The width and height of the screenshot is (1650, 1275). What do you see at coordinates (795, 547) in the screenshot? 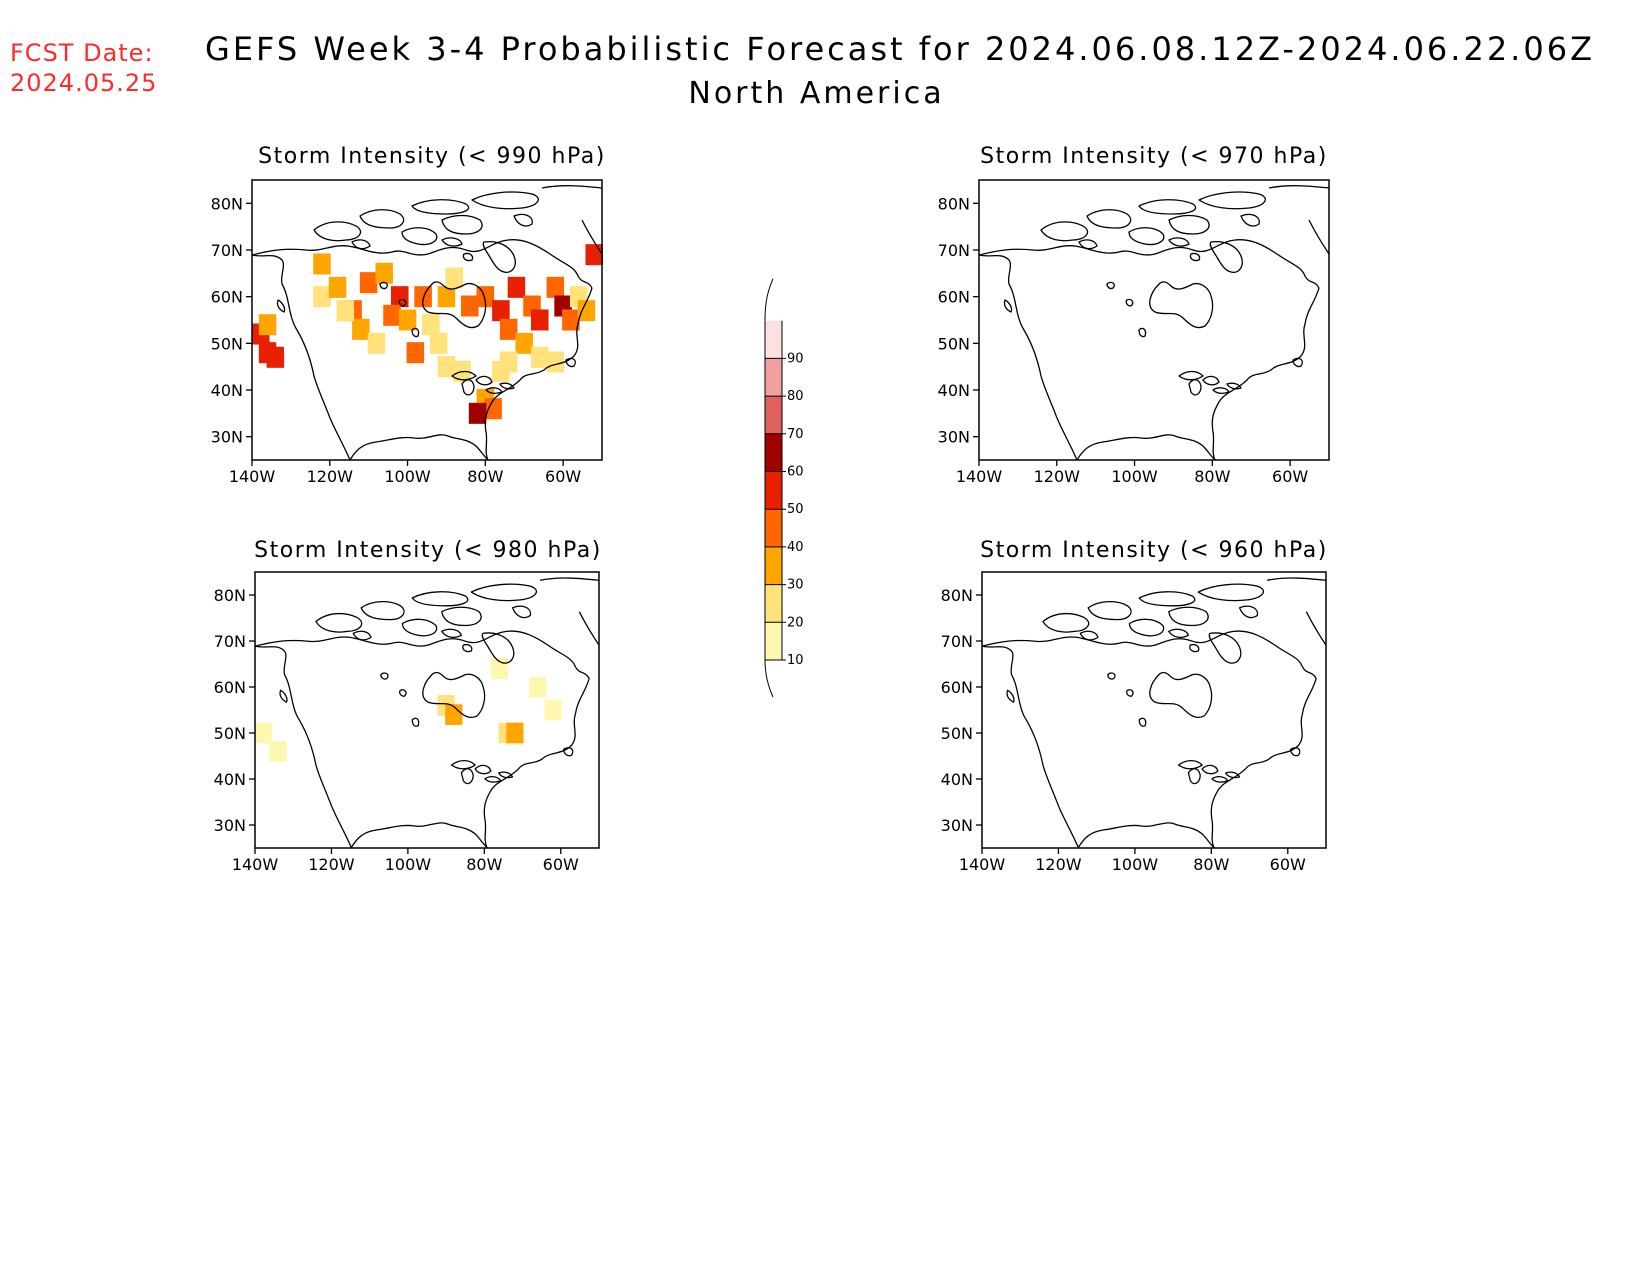
I see `colorbar-label: 40` at bounding box center [795, 547].